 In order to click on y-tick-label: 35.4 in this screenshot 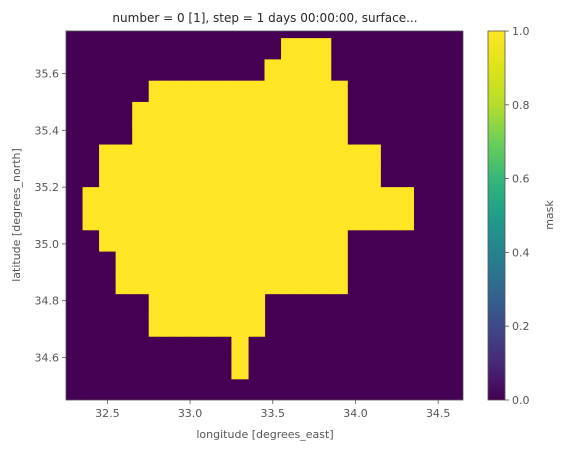, I will do `click(47, 130)`.